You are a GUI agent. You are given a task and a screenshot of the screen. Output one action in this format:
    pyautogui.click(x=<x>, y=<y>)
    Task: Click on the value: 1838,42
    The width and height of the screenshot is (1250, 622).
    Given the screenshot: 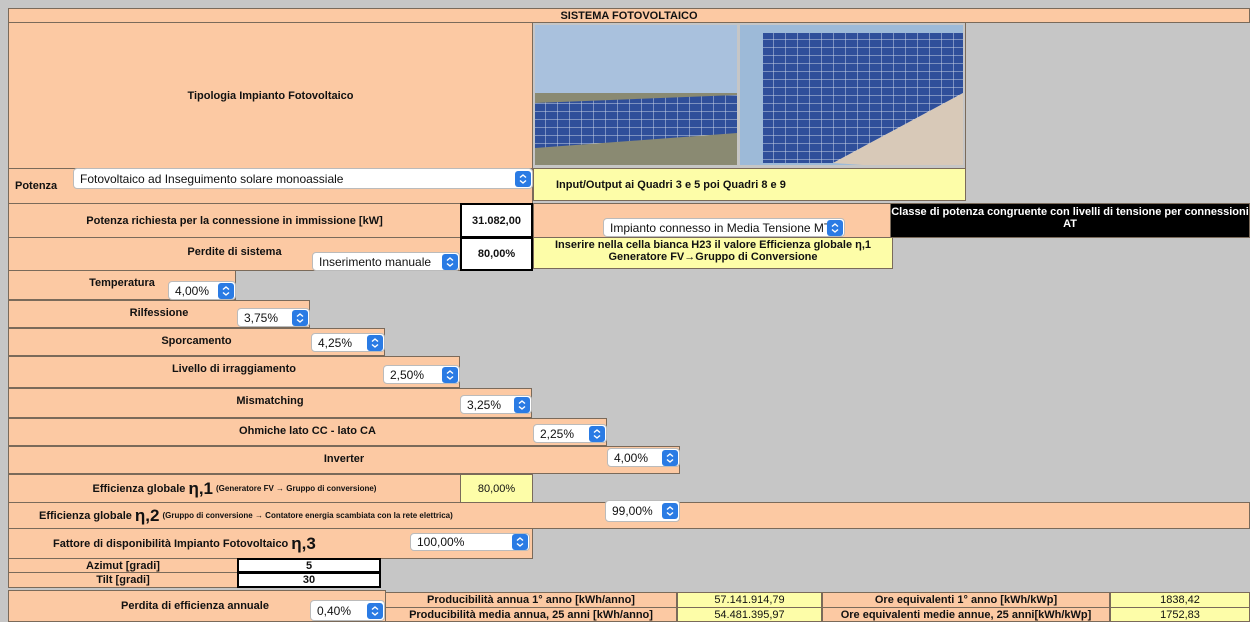 What is the action you would take?
    pyautogui.click(x=1180, y=600)
    